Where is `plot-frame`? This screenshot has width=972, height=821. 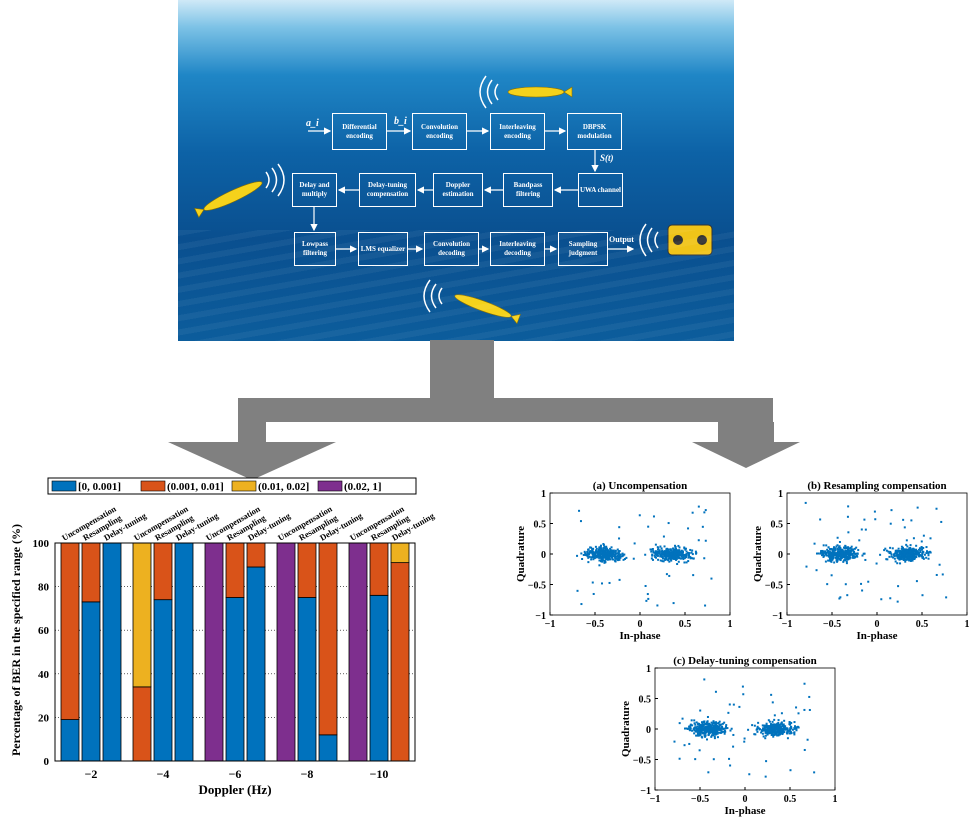
plot-frame is located at coordinates (877, 554).